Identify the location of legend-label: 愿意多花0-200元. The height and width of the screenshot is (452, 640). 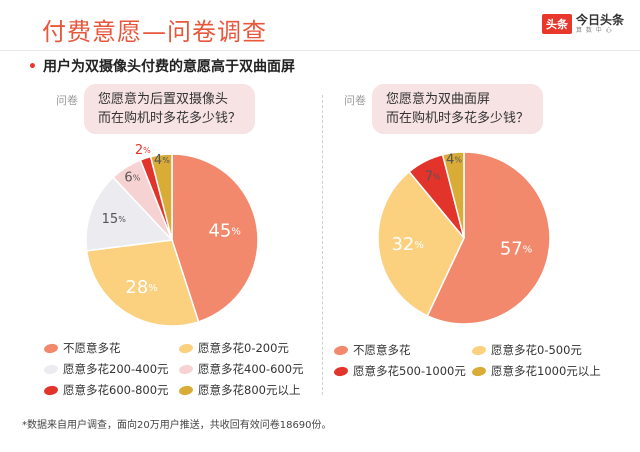
(243, 348).